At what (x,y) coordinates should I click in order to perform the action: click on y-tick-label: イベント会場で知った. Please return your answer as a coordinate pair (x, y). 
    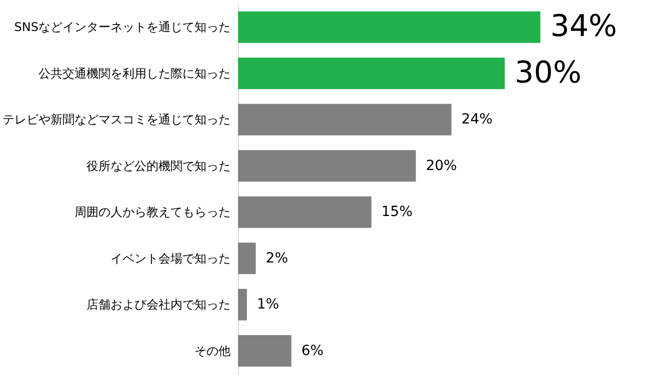
    Looking at the image, I should click on (170, 258).